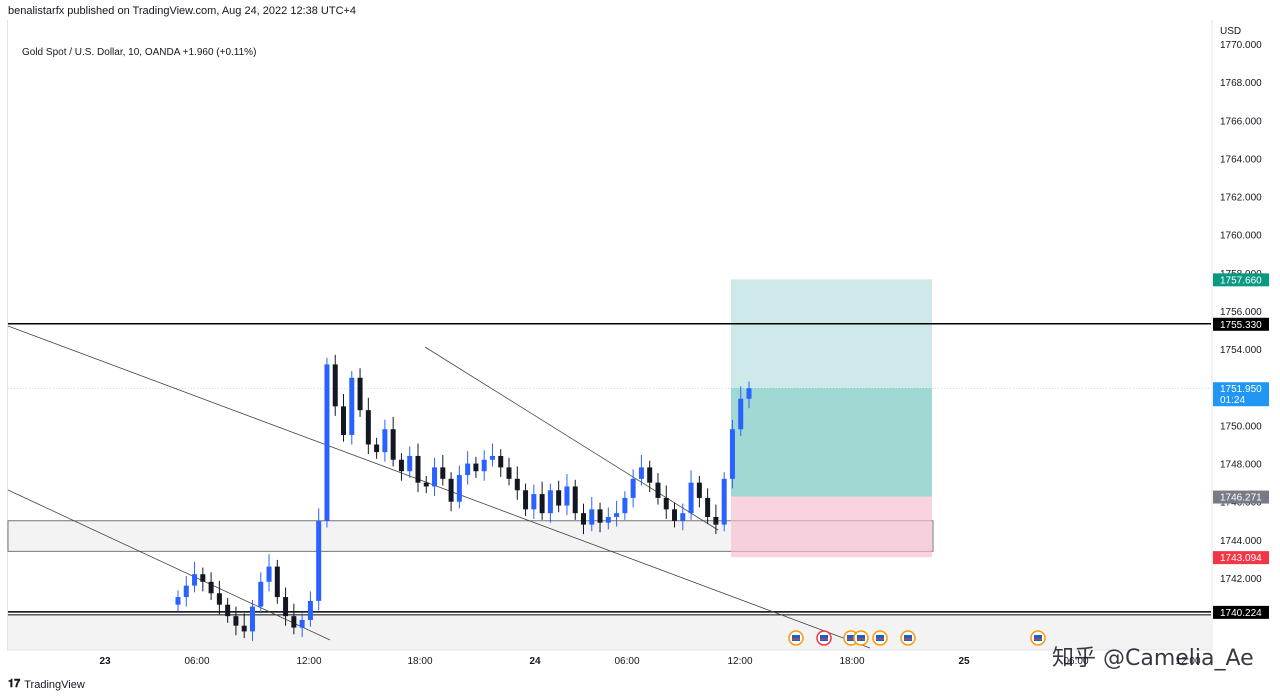  I want to click on price-tag-value: 1743.094, so click(1241, 558).